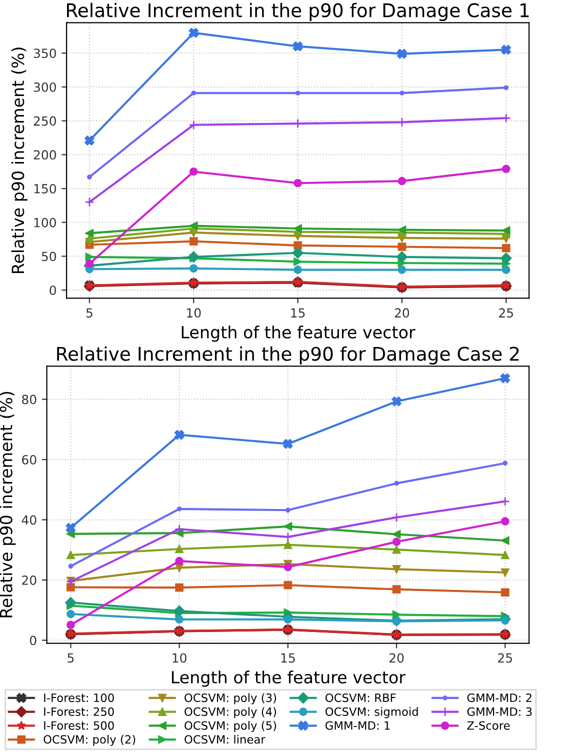 The image size is (564, 755). I want to click on legend-label: OCSVM: poly (2), so click(90, 740).